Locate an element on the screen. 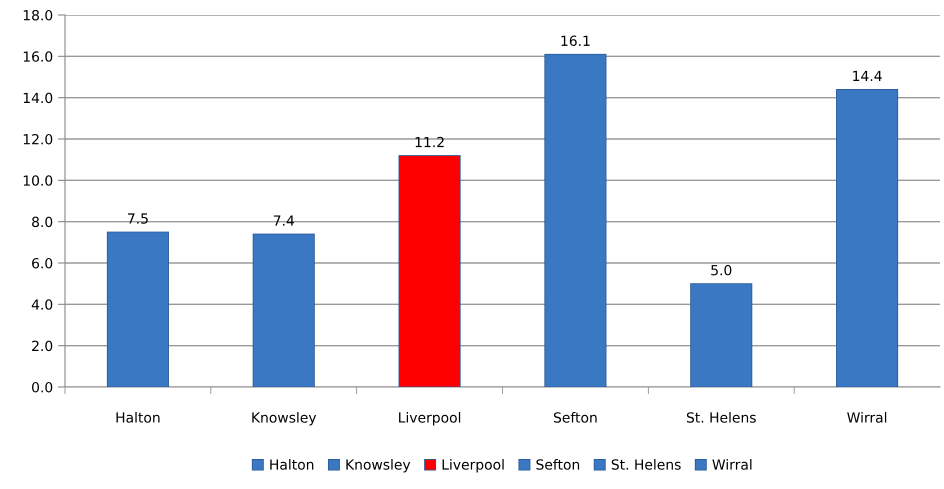  x-tick-label: Wirral is located at coordinates (866, 417).